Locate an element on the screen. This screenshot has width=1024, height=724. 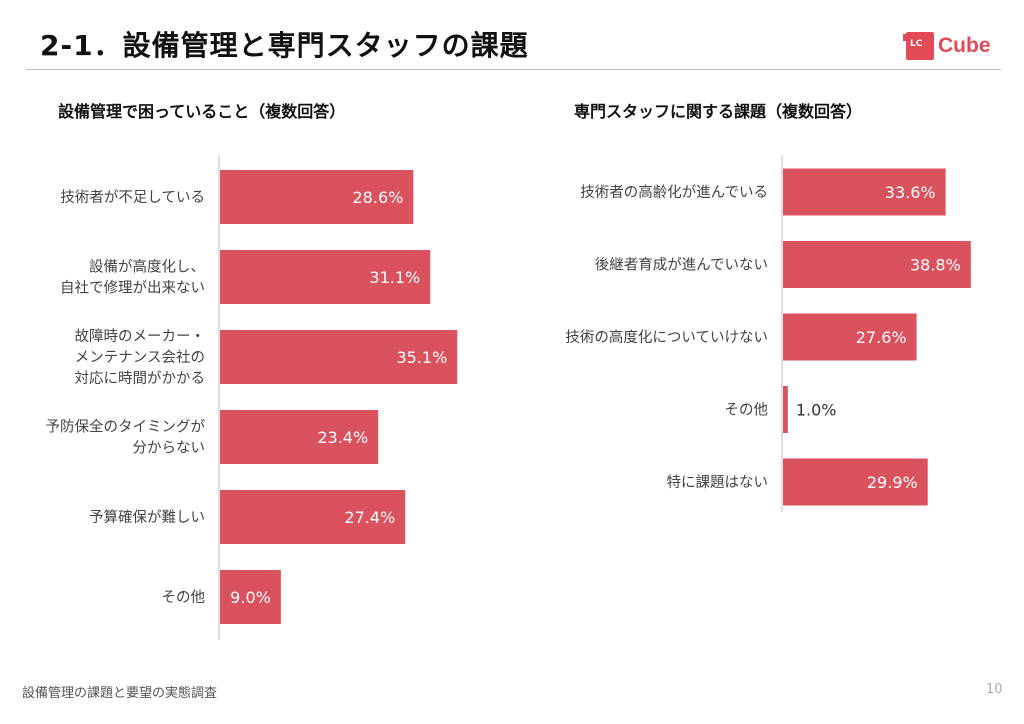
page-number: 10 is located at coordinates (994, 689).